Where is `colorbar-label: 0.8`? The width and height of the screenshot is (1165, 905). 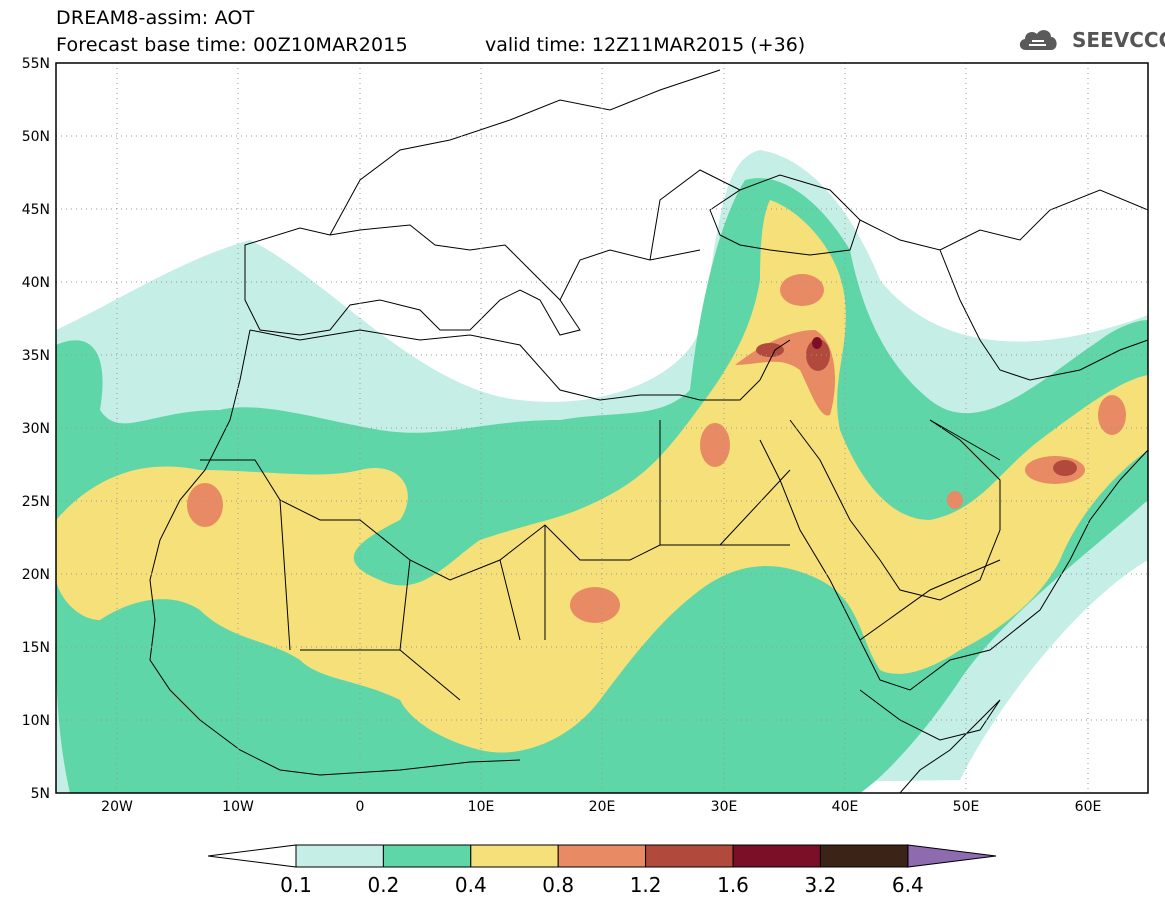
colorbar-label: 0.8 is located at coordinates (558, 885).